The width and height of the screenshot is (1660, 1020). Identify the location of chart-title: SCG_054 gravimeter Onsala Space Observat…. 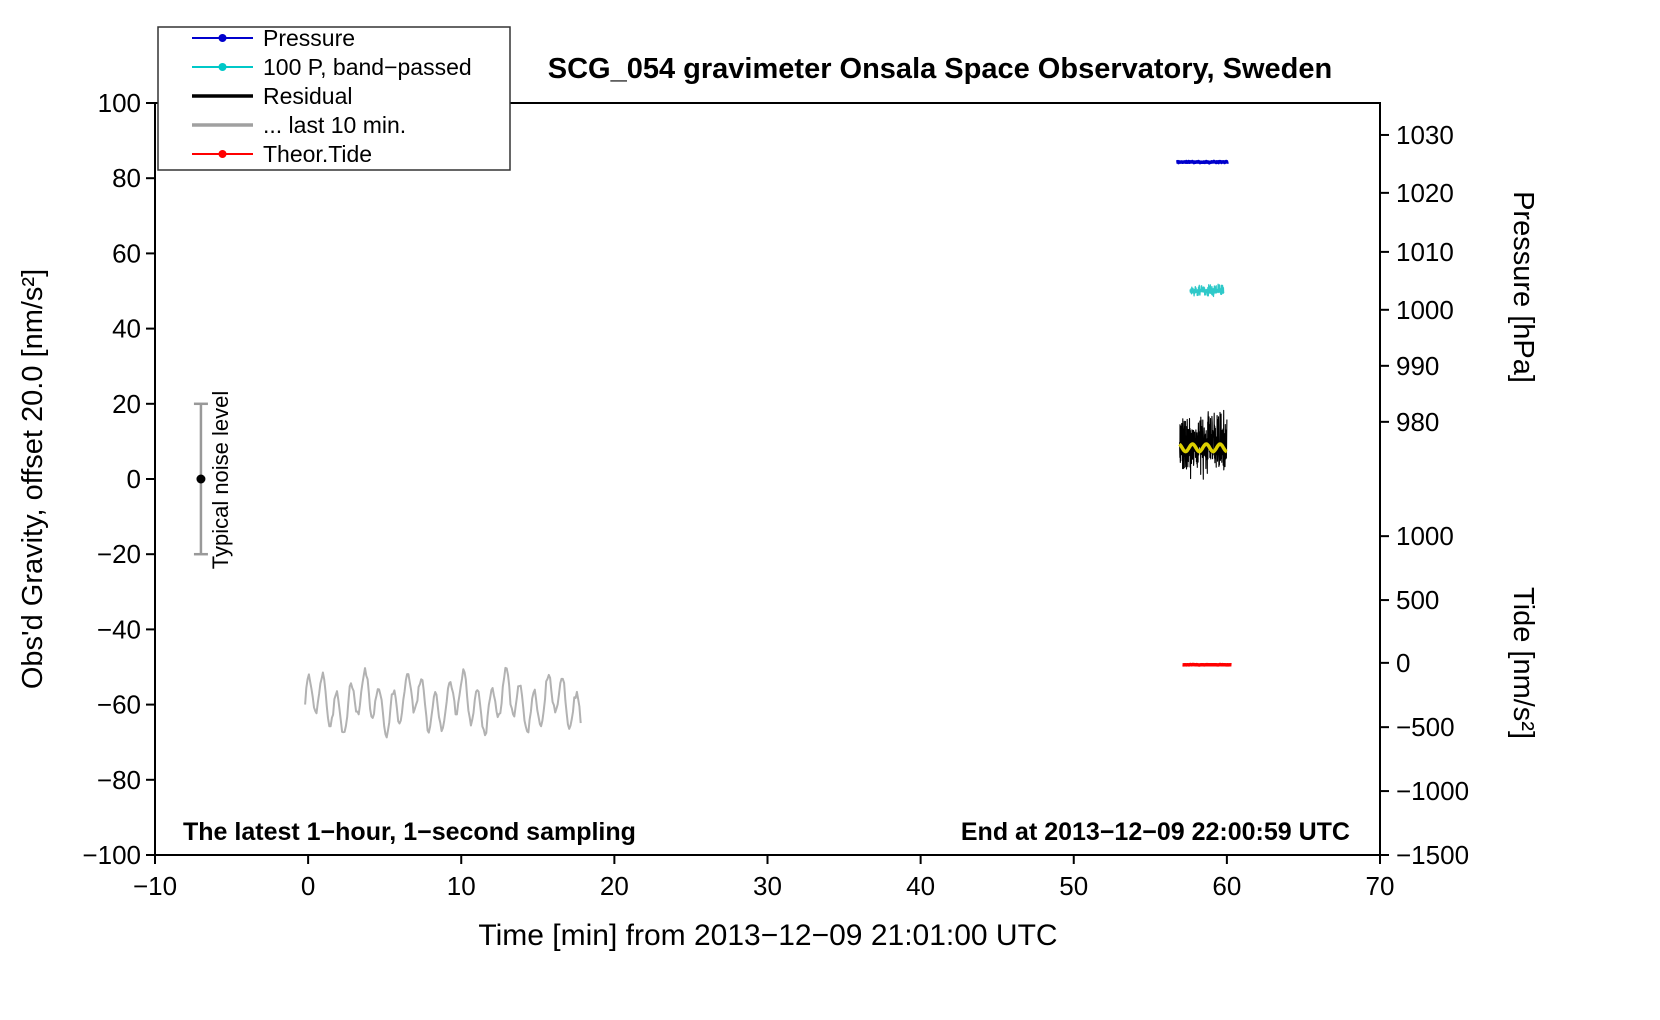
(940, 69).